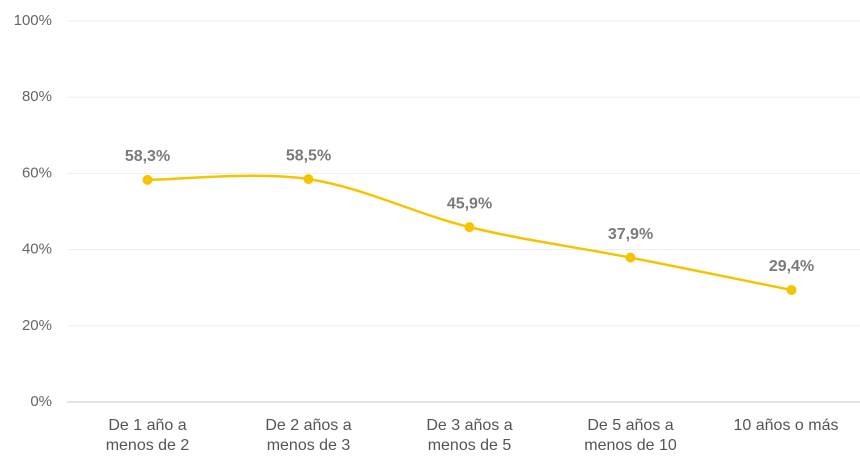 The image size is (860, 462). Describe the element at coordinates (786, 425) in the screenshot. I see `x-tick-label: 10 años o más` at that location.